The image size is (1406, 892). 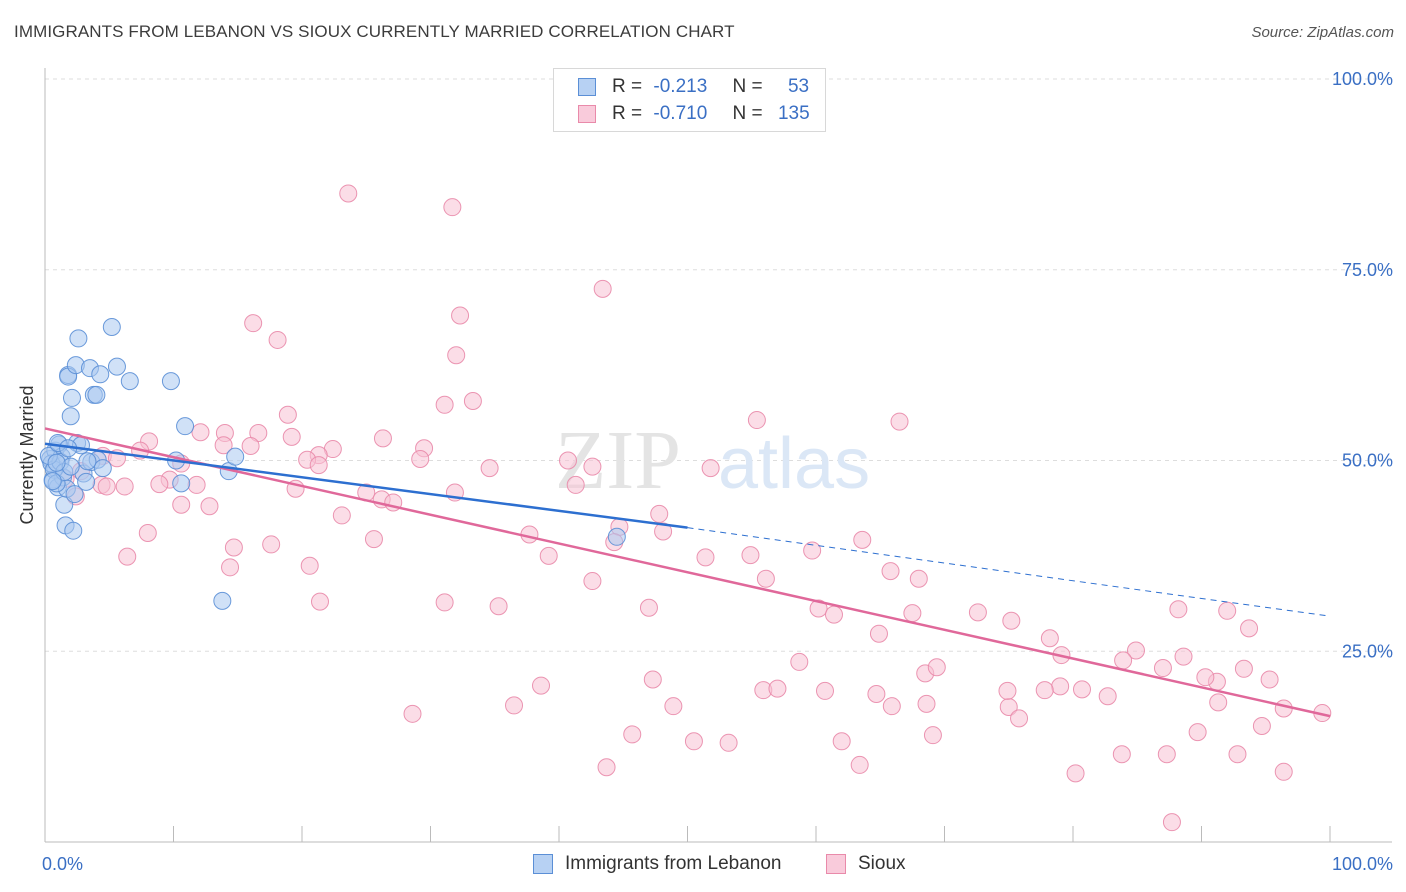 What do you see at coordinates (673, 863) in the screenshot?
I see `bottom-legend-label: Immigrants from Lebanon` at bounding box center [673, 863].